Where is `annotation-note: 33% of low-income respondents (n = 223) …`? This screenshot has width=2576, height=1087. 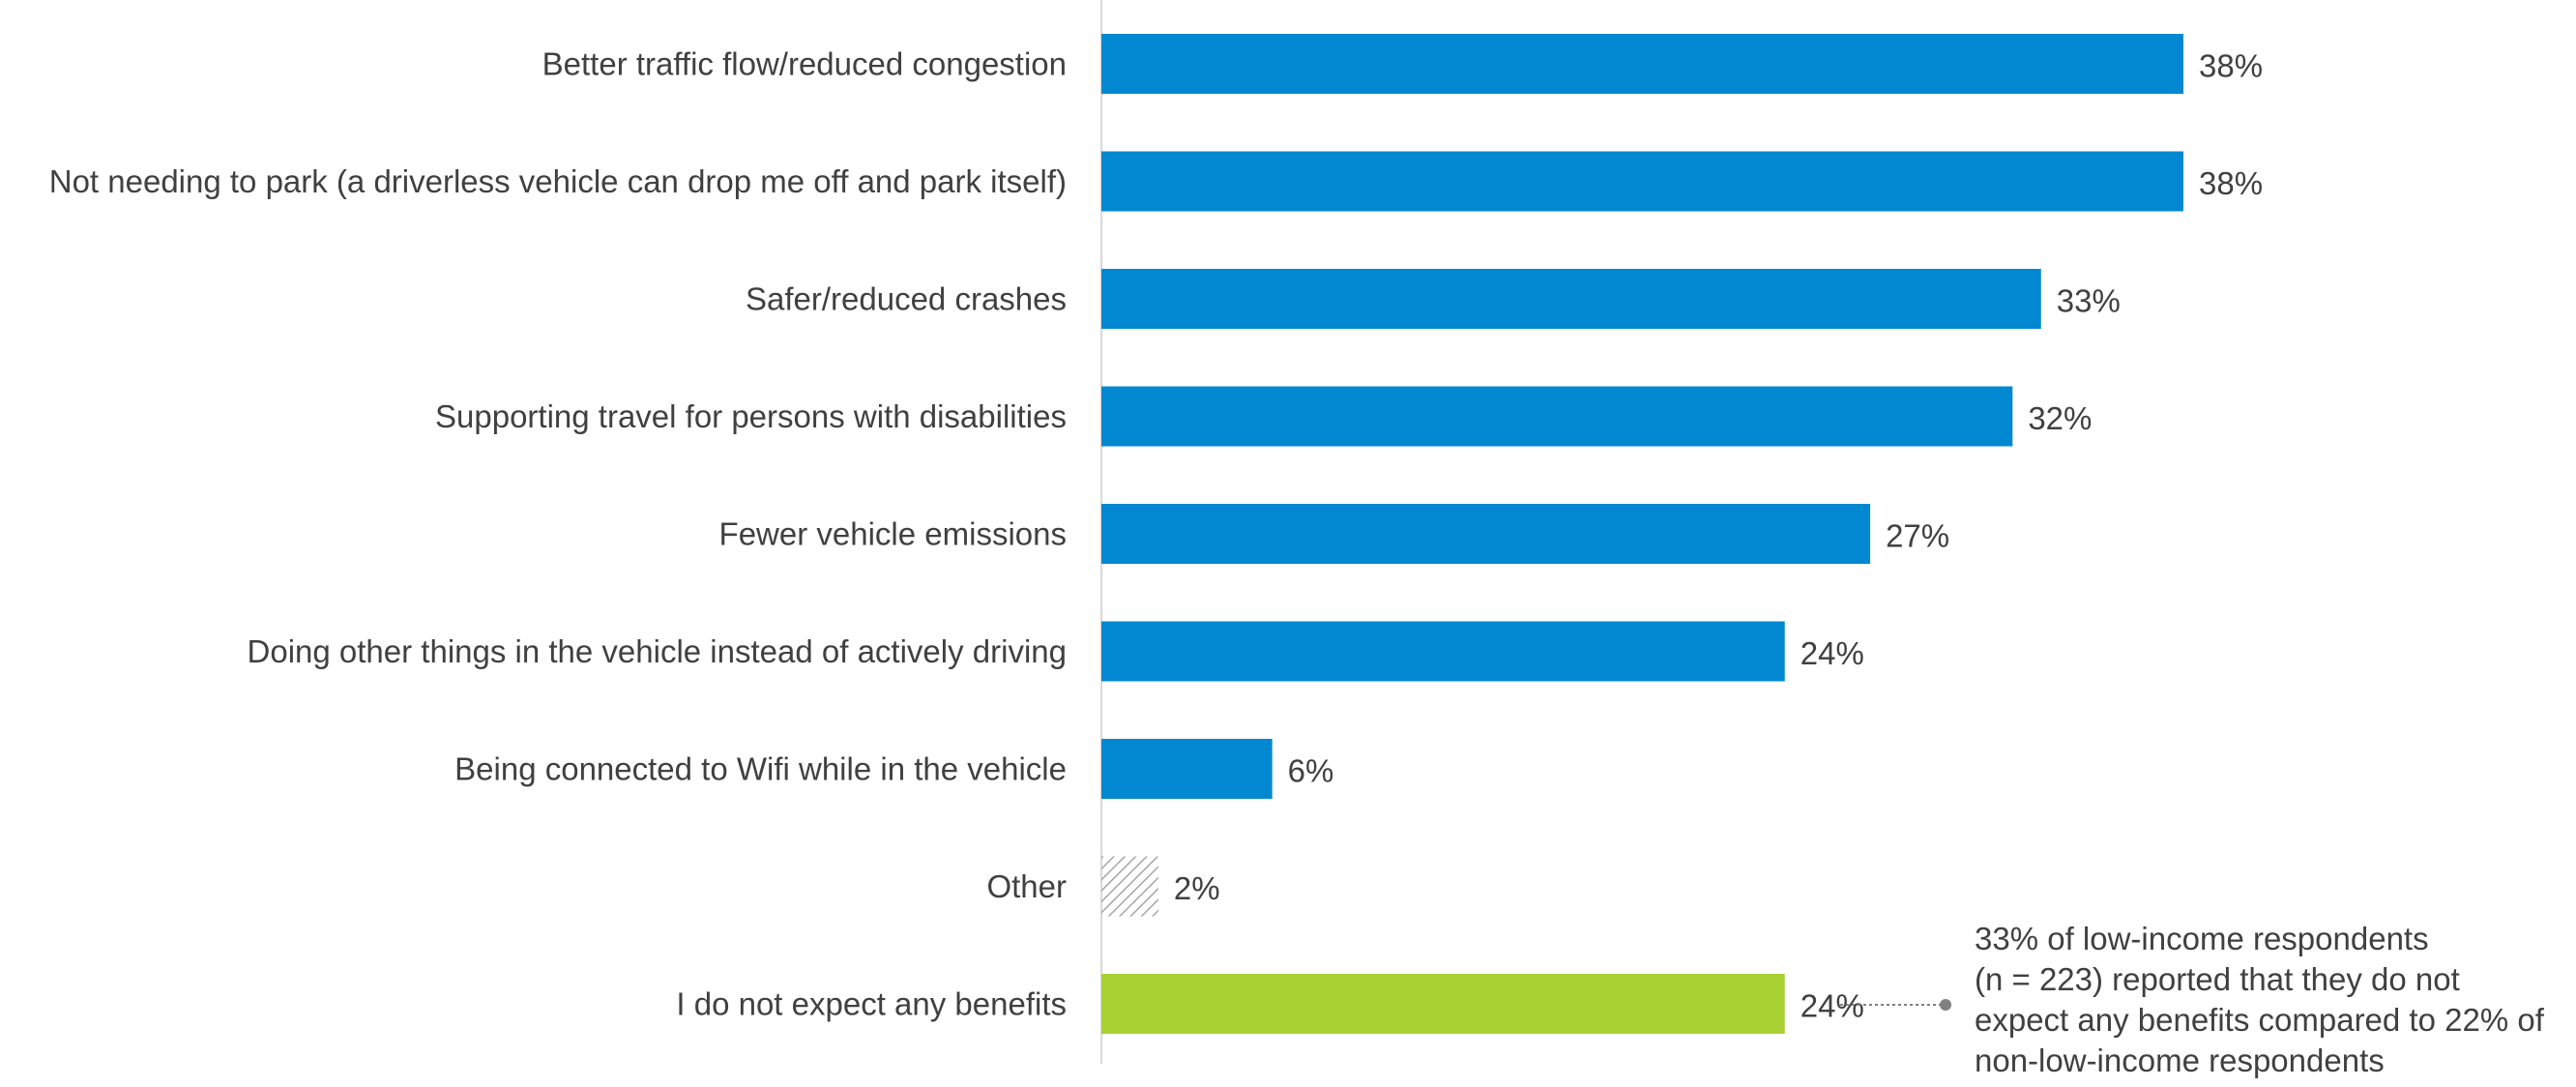
annotation-note: 33% of low-income respondents (n = 223) … is located at coordinates (2274, 1000).